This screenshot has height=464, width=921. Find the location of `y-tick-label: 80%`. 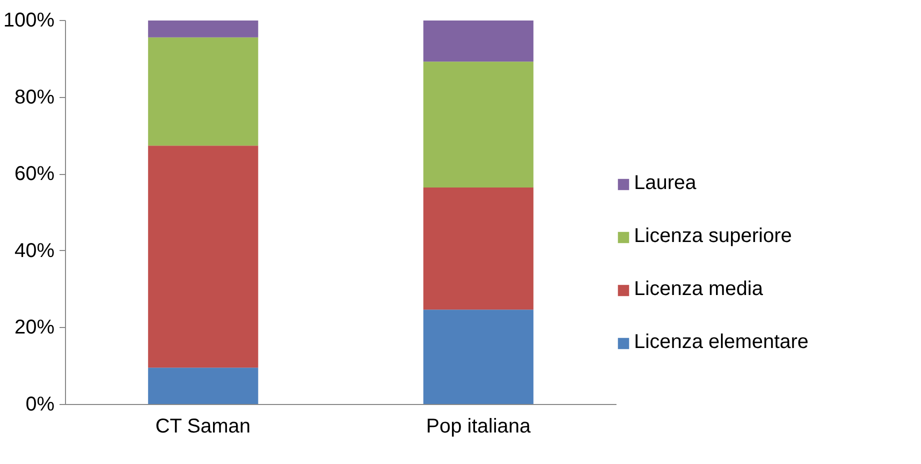

y-tick-label: 80% is located at coordinates (34, 97).